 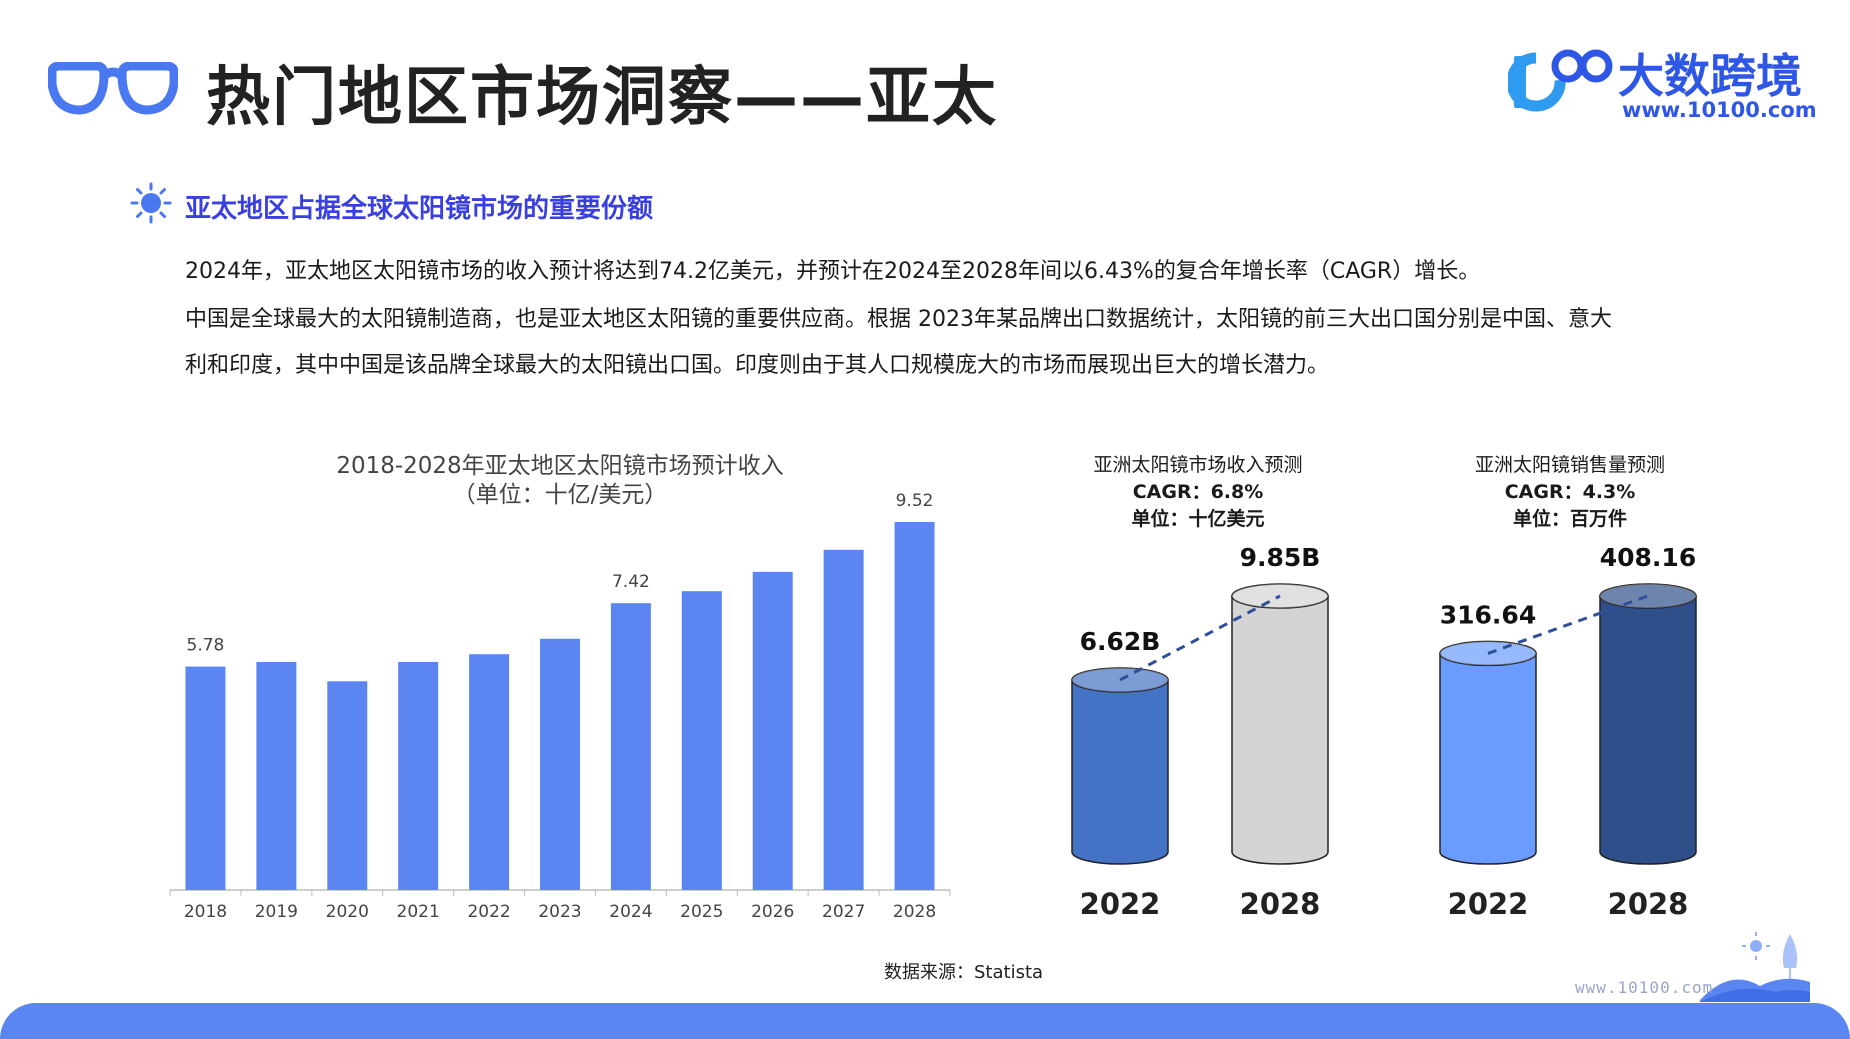 I want to click on x-tick-label: 2026, so click(x=772, y=912).